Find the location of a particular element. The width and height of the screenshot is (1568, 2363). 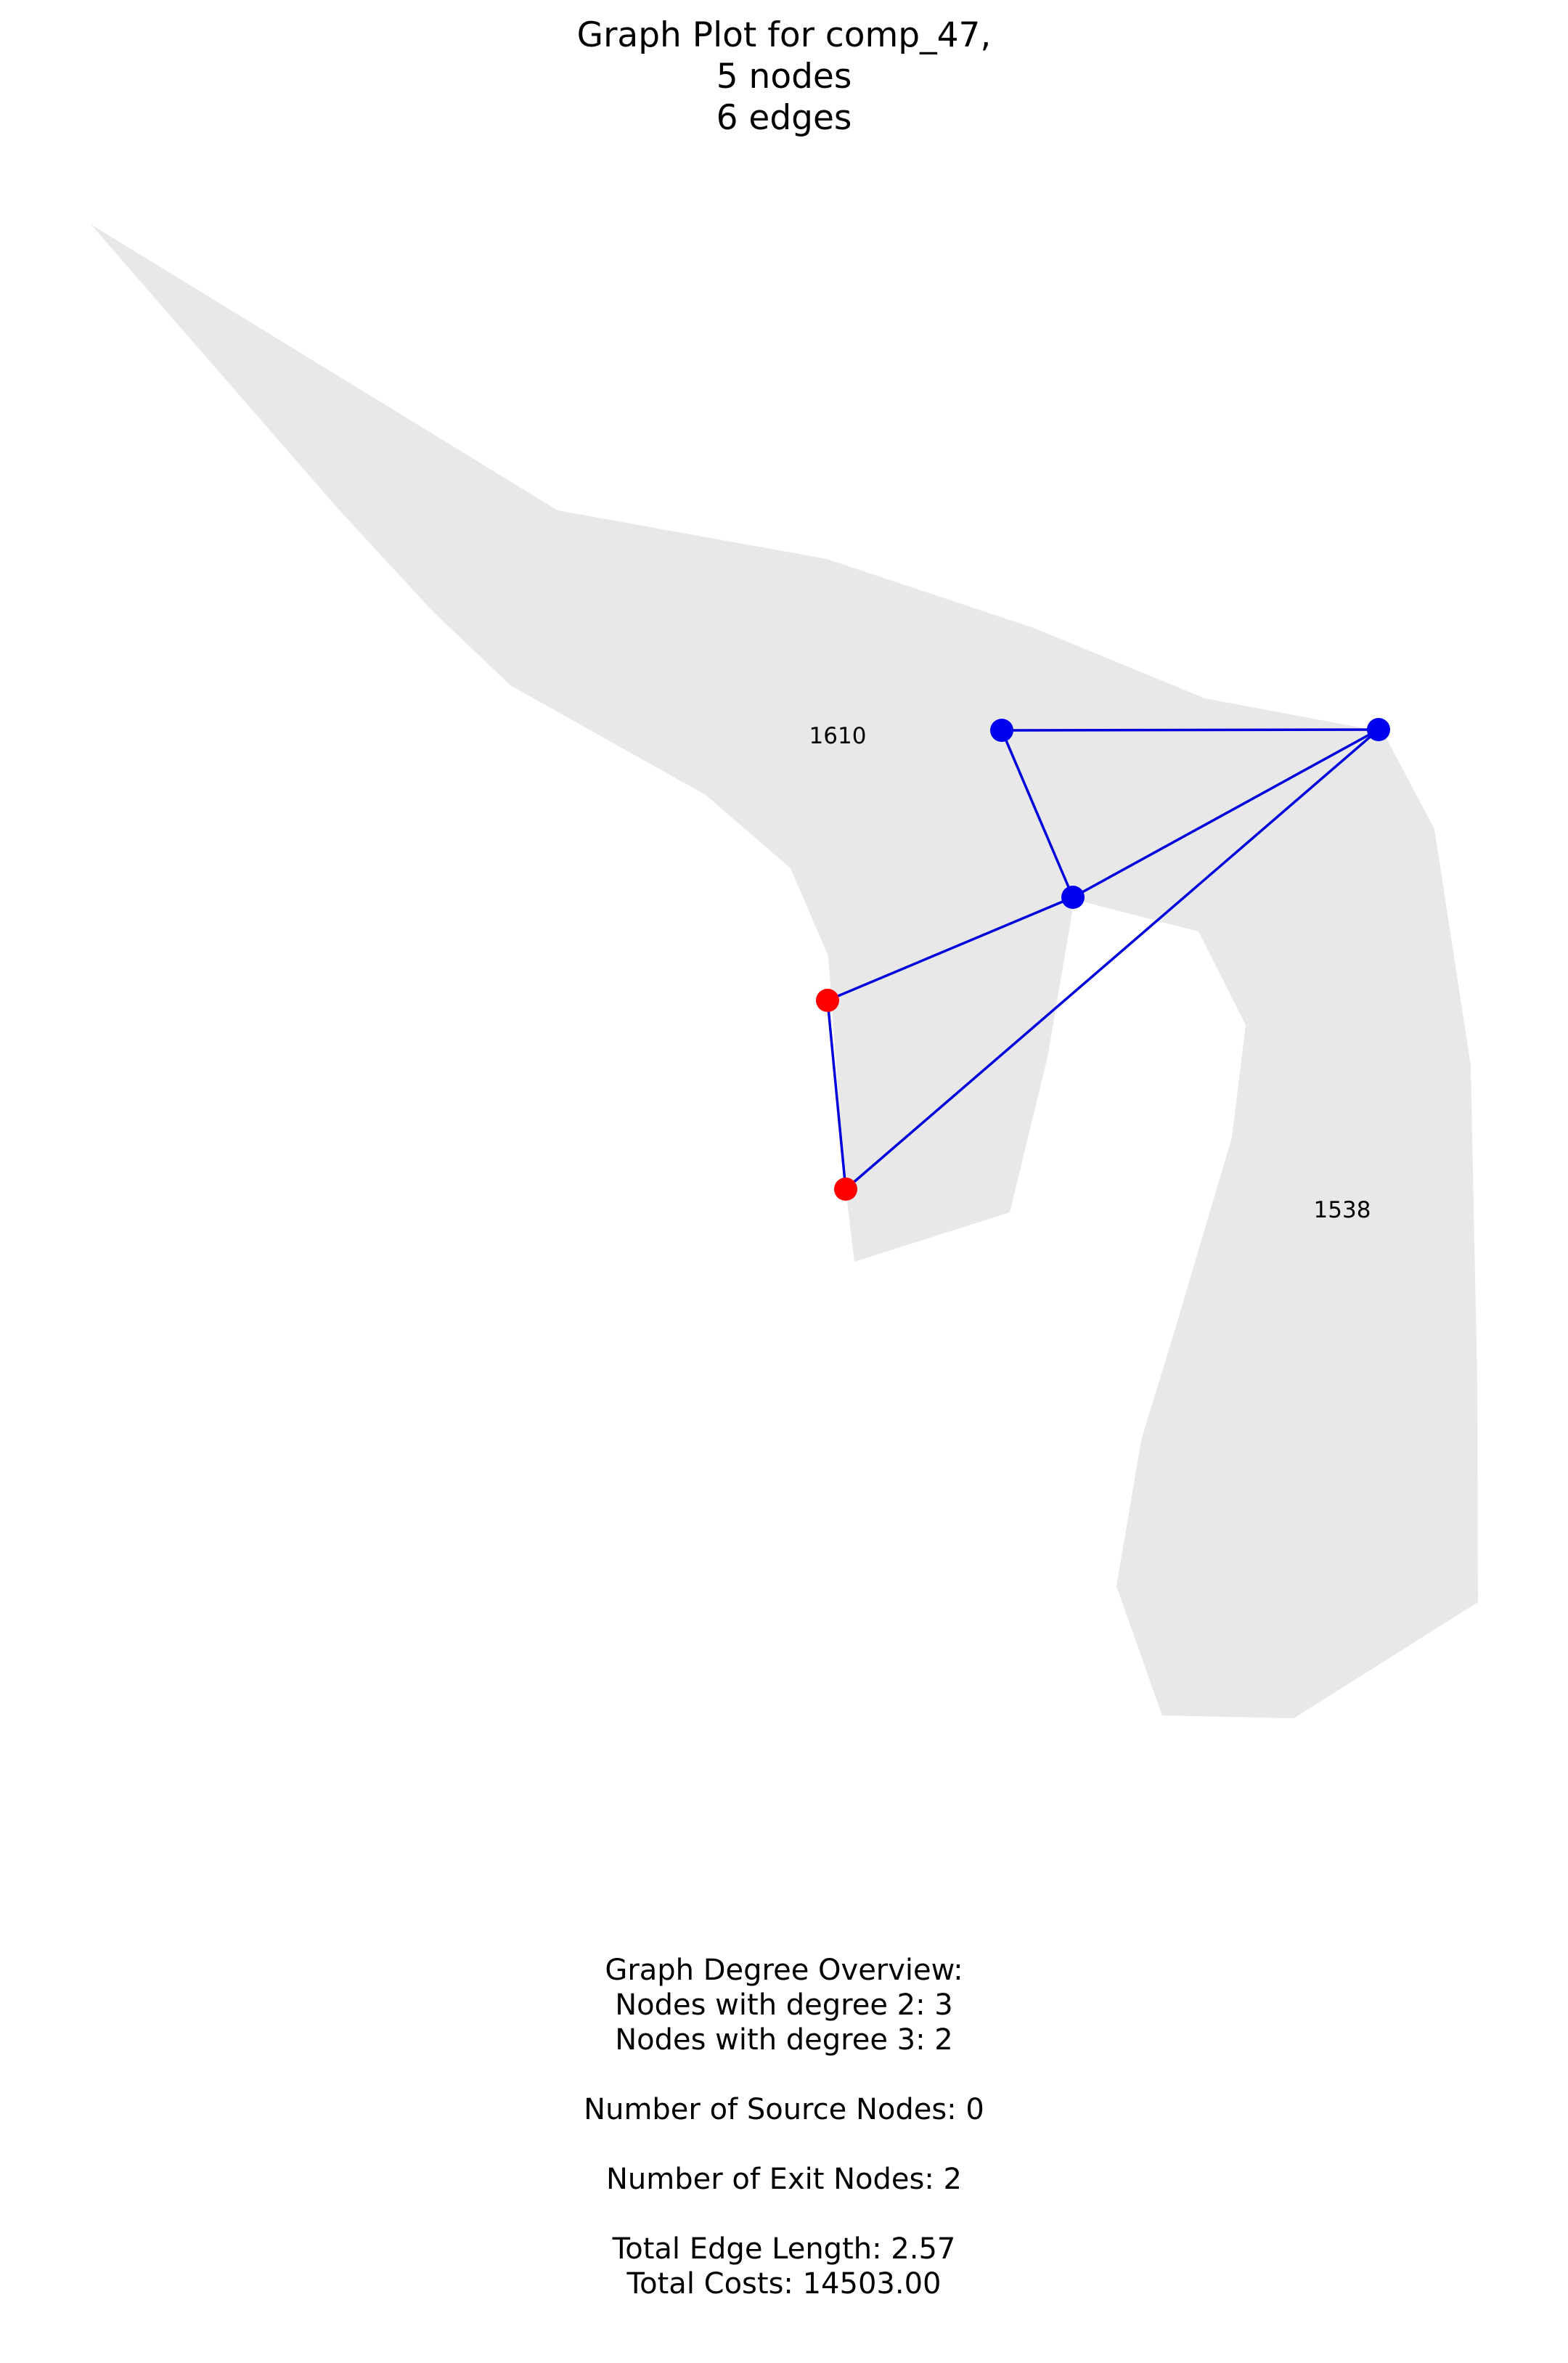

title-line-3: 6 edges is located at coordinates (784, 118).